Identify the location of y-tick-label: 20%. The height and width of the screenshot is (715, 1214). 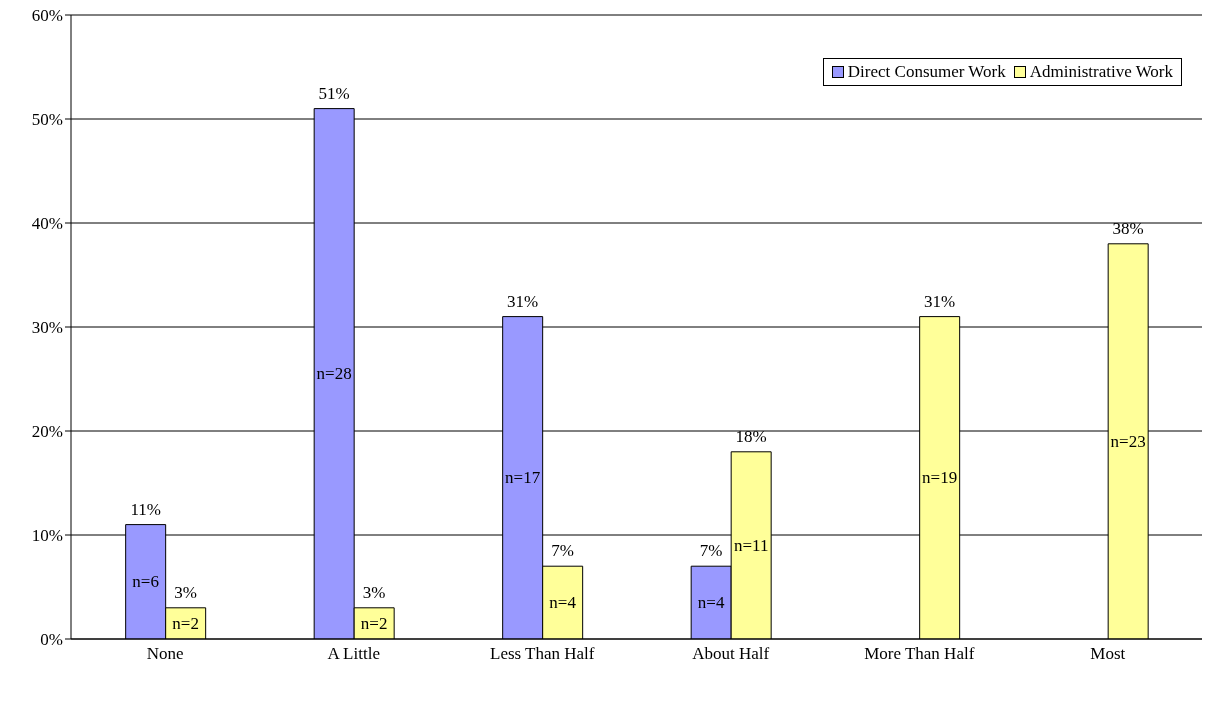
(47, 432).